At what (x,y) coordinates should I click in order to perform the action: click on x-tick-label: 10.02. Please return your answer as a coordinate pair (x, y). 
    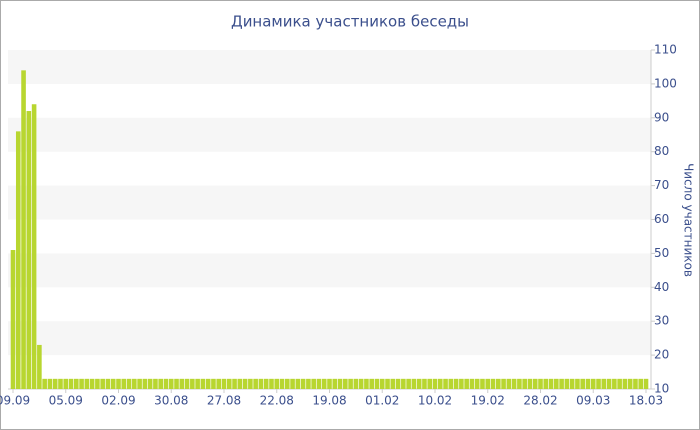
    Looking at the image, I should click on (435, 401).